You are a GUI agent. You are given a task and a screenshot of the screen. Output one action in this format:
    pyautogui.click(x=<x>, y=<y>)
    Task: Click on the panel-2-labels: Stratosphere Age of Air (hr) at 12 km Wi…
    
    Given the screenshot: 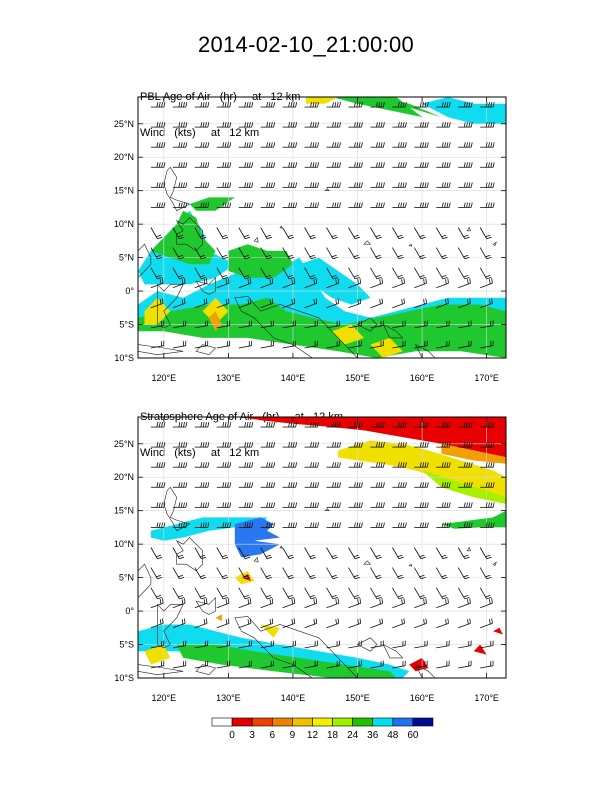 What is the action you would take?
    pyautogui.click(x=241, y=429)
    